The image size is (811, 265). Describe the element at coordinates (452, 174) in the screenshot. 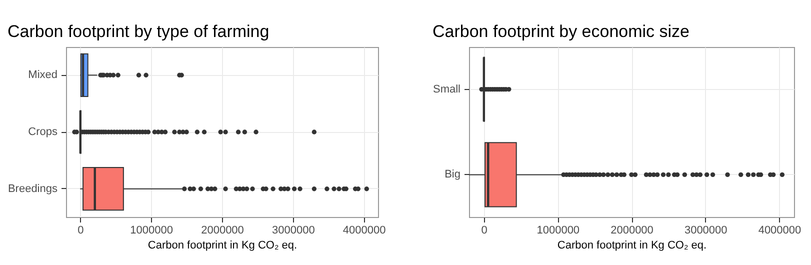

I see `y-tick-label: Big` at that location.